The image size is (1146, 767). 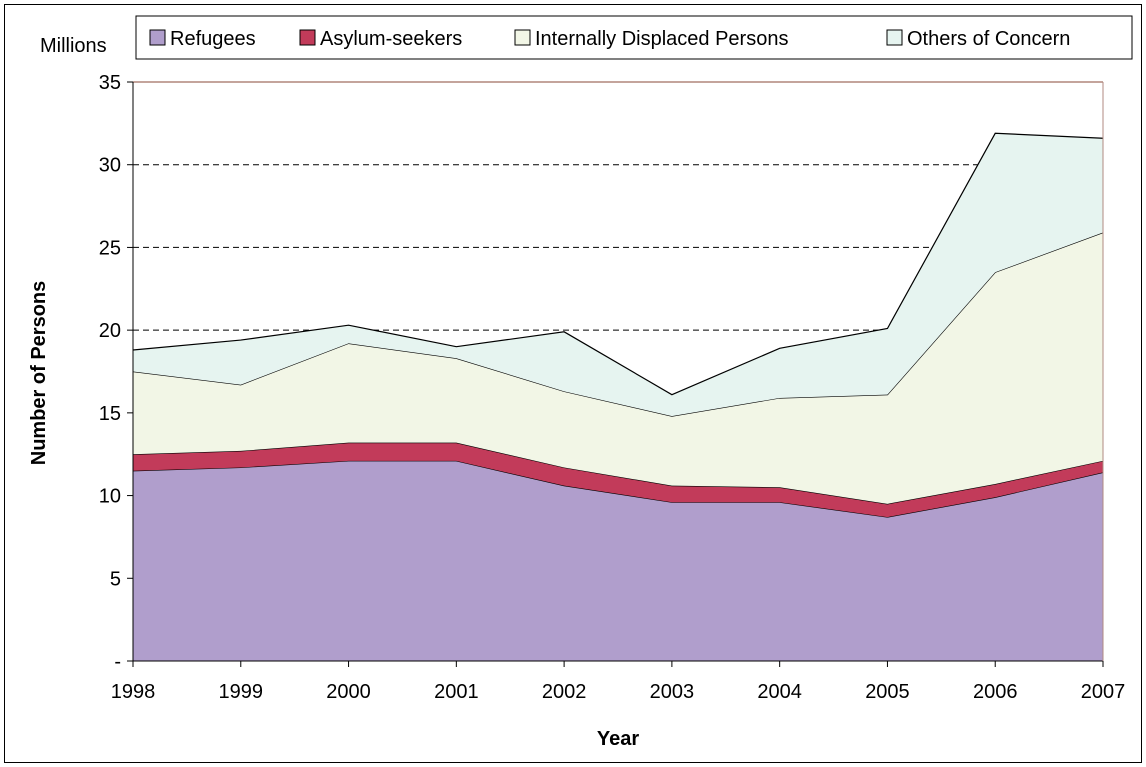 I want to click on x-tick-label: 2001, so click(x=456, y=692).